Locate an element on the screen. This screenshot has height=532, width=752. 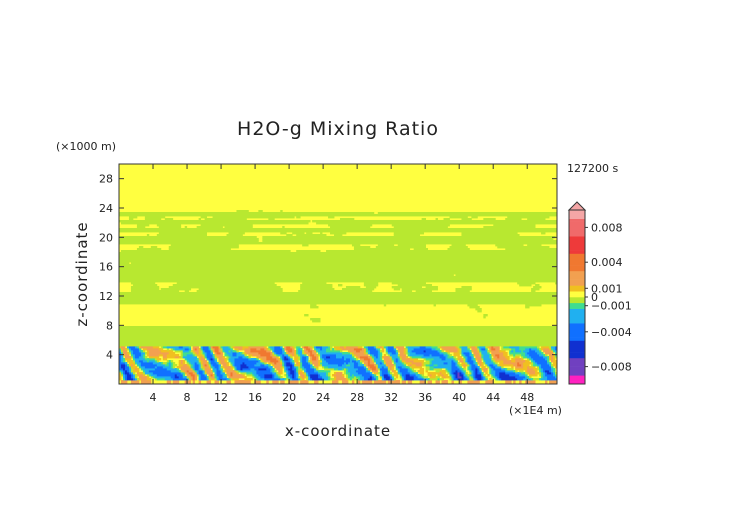
x-unit-label: (×1E4 m) is located at coordinates (535, 410).